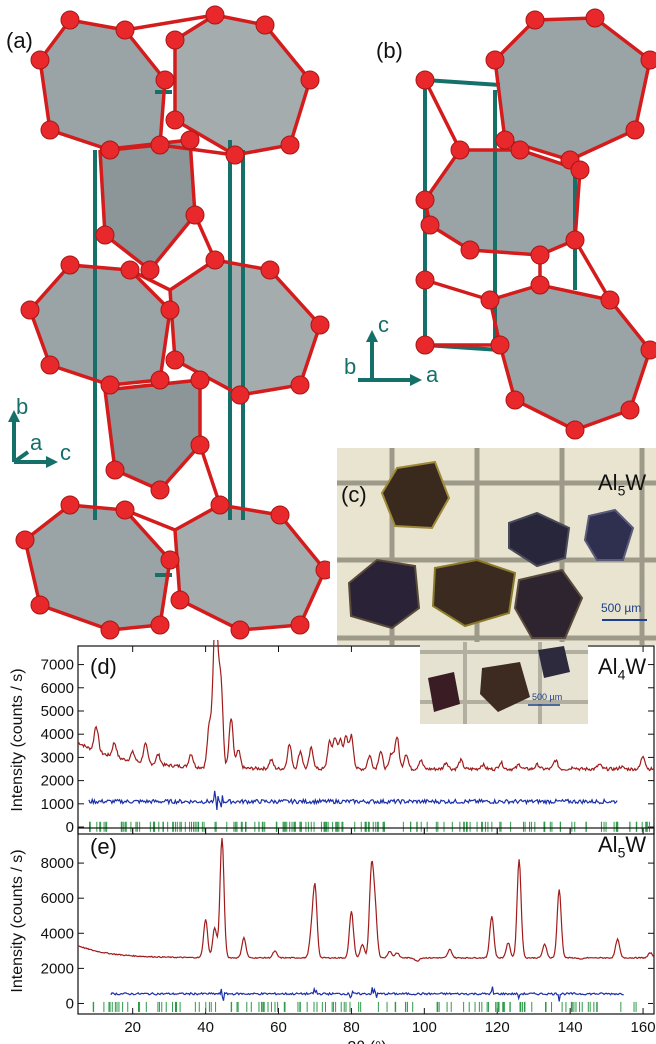 This screenshot has height=1044, width=656. I want to click on chart-e-observed-curve, so click(366, 900).